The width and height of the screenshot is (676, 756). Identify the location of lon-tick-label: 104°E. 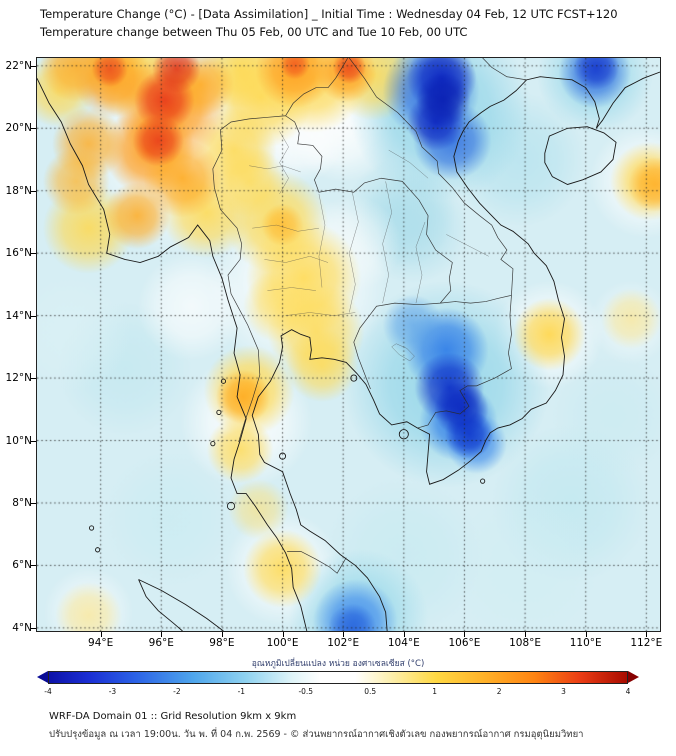
(403, 643).